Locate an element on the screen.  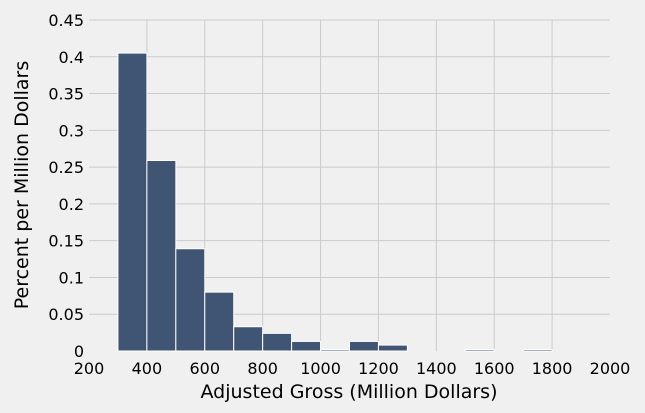
y-tick-label: 0.1 is located at coordinates (71, 277).